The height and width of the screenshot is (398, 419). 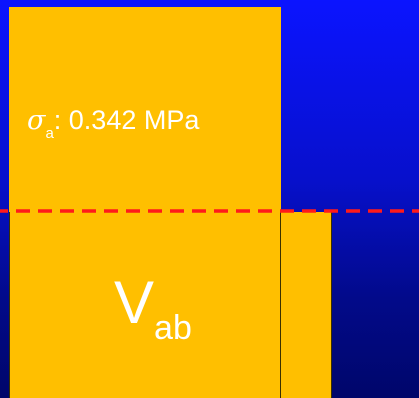 What do you see at coordinates (36, 120) in the screenshot?
I see `sigma-symbol: σ` at bounding box center [36, 120].